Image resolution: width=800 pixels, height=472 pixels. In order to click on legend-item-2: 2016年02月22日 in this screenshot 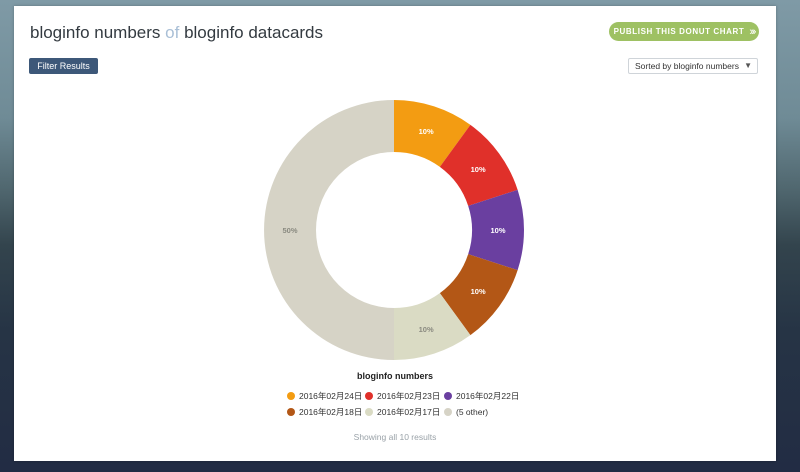, I will do `click(489, 396)`.